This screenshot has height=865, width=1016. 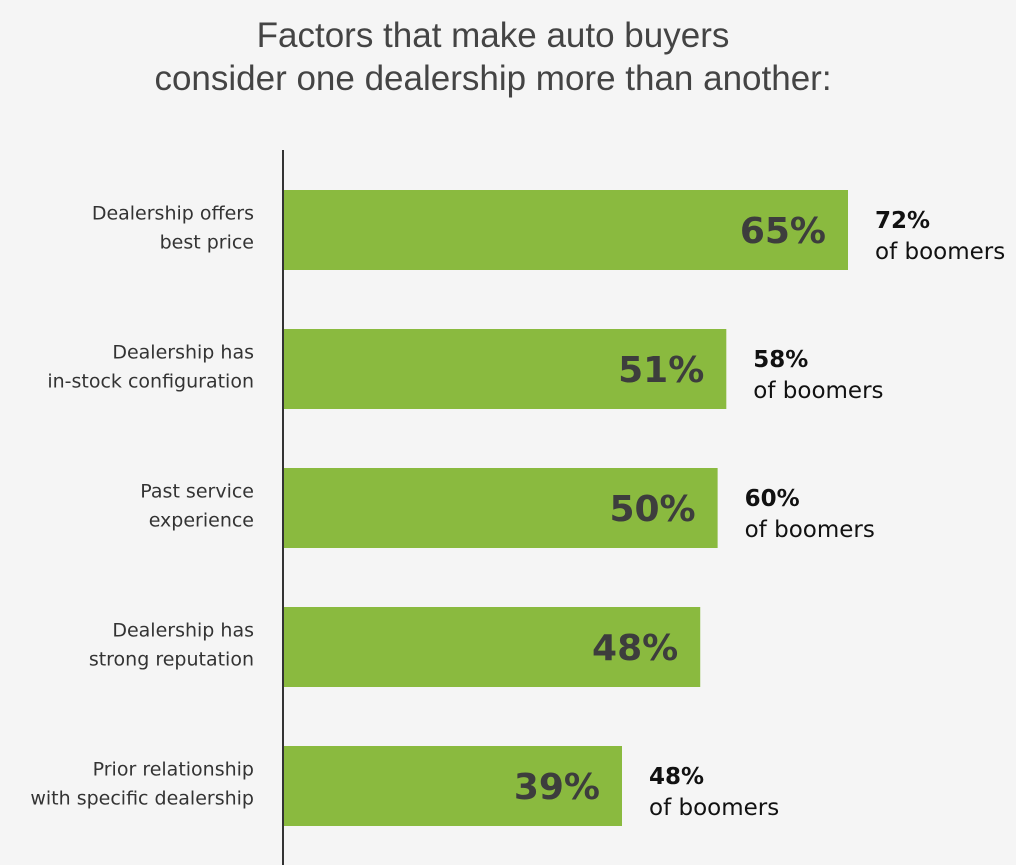 I want to click on boomers-value: 72%, so click(x=902, y=221).